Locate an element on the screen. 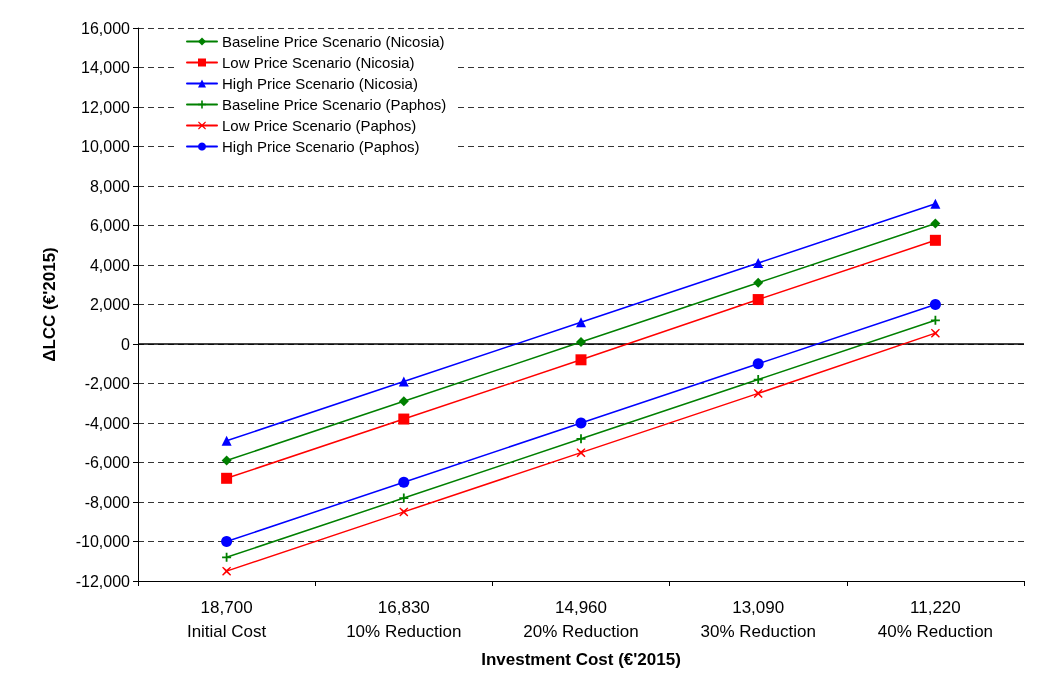 This screenshot has height=699, width=1044. x-tick-label: 14,960 20% Reduction is located at coordinates (581, 619).